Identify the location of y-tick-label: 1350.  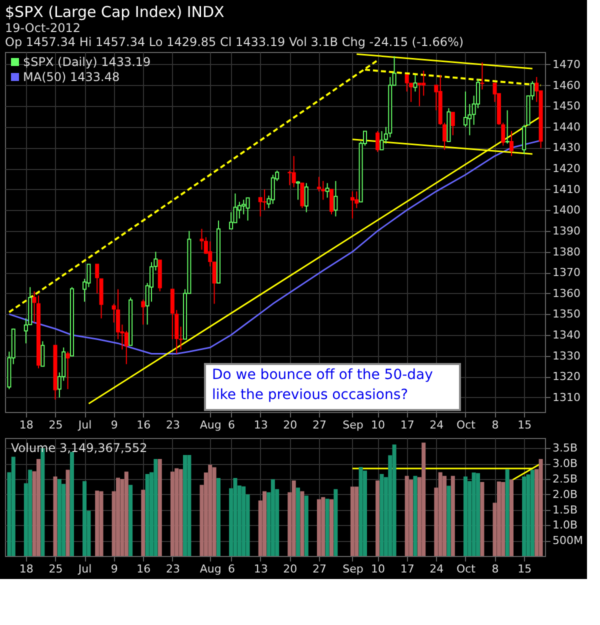
(566, 314).